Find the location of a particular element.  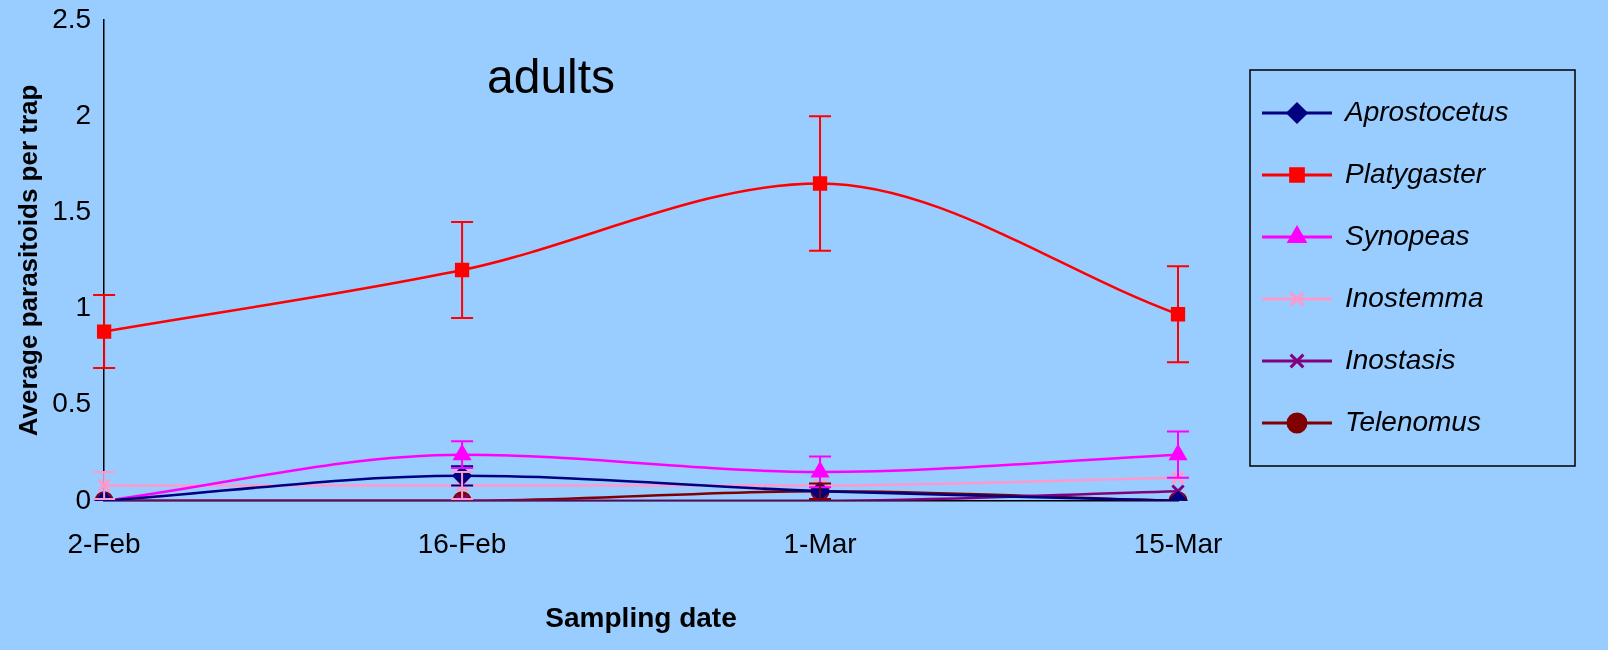

y-tick-label: 2 is located at coordinates (83, 114).